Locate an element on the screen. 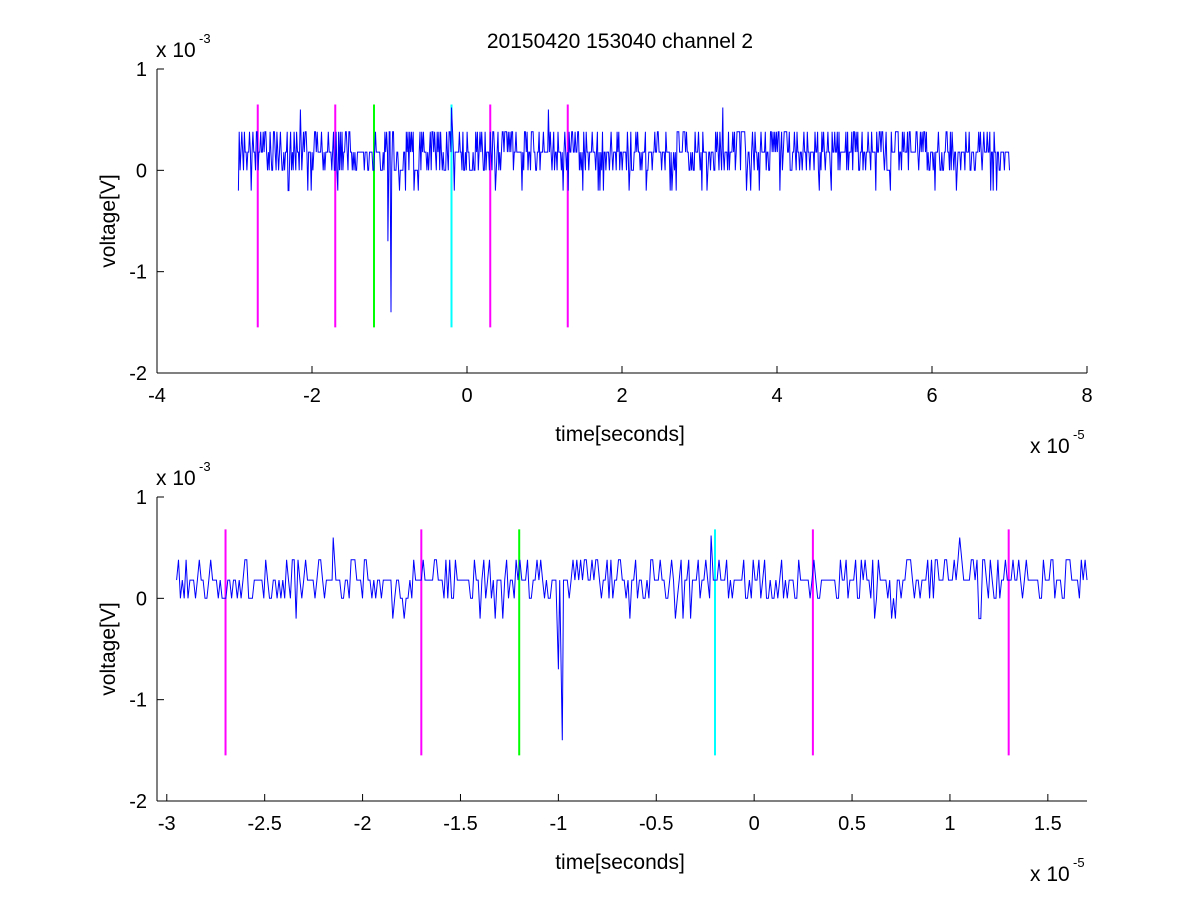 Image resolution: width=1200 pixels, height=901 pixels. x-tick-label: -0.5 is located at coordinates (656, 824).